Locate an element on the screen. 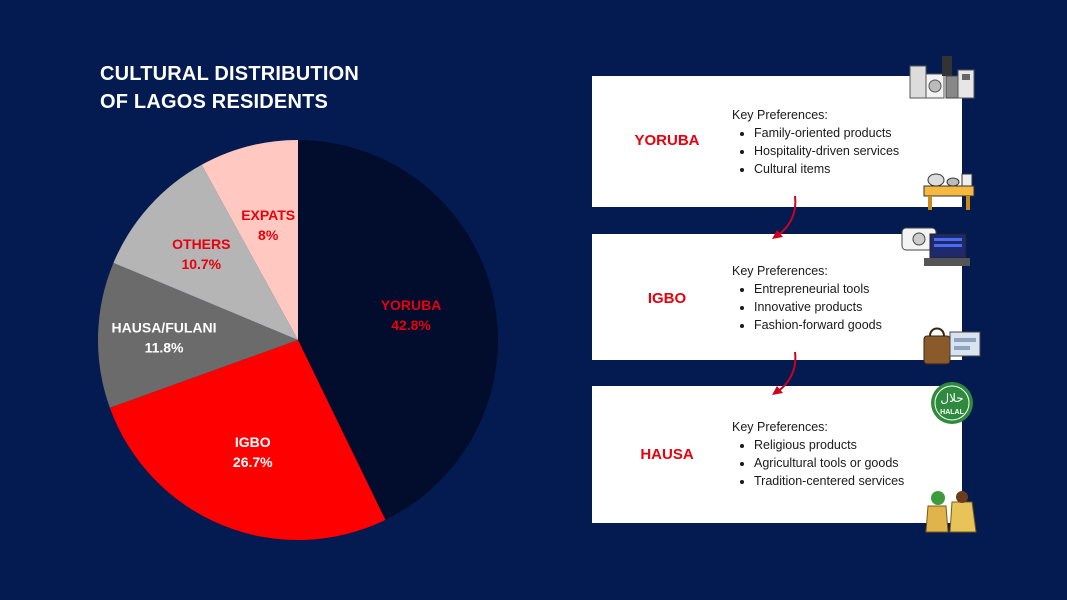  halal-arabic-text: حلال is located at coordinates (951, 398).